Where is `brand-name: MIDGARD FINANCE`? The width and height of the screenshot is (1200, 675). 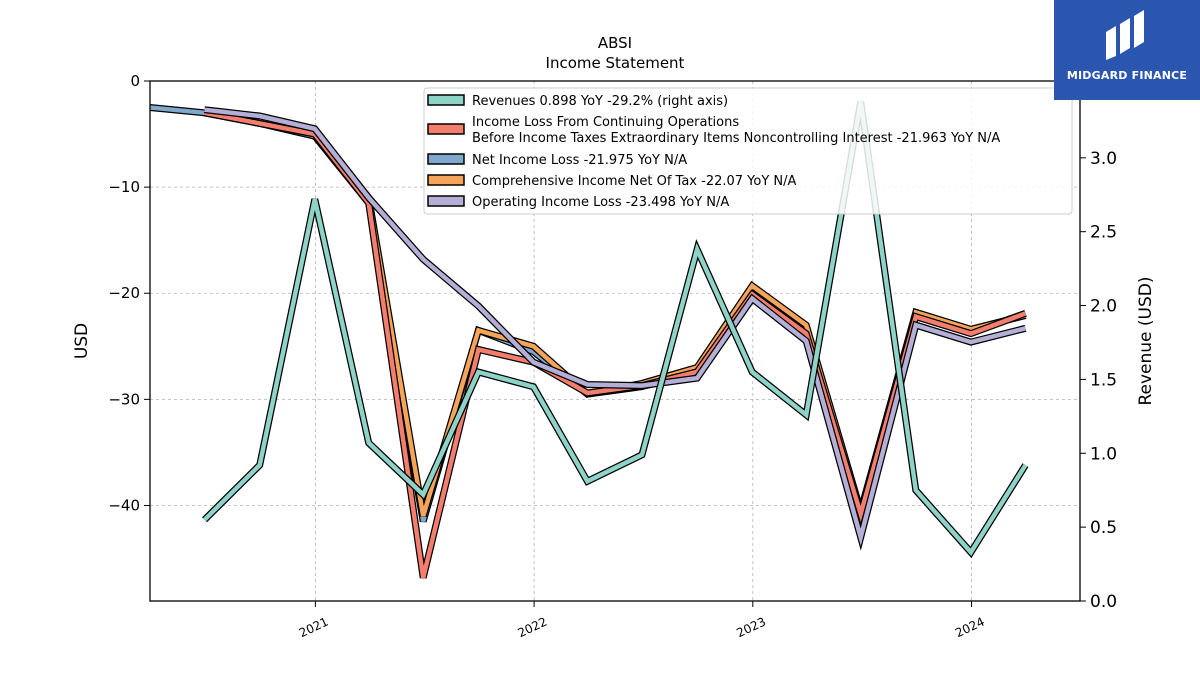 brand-name: MIDGARD FINANCE is located at coordinates (1127, 75).